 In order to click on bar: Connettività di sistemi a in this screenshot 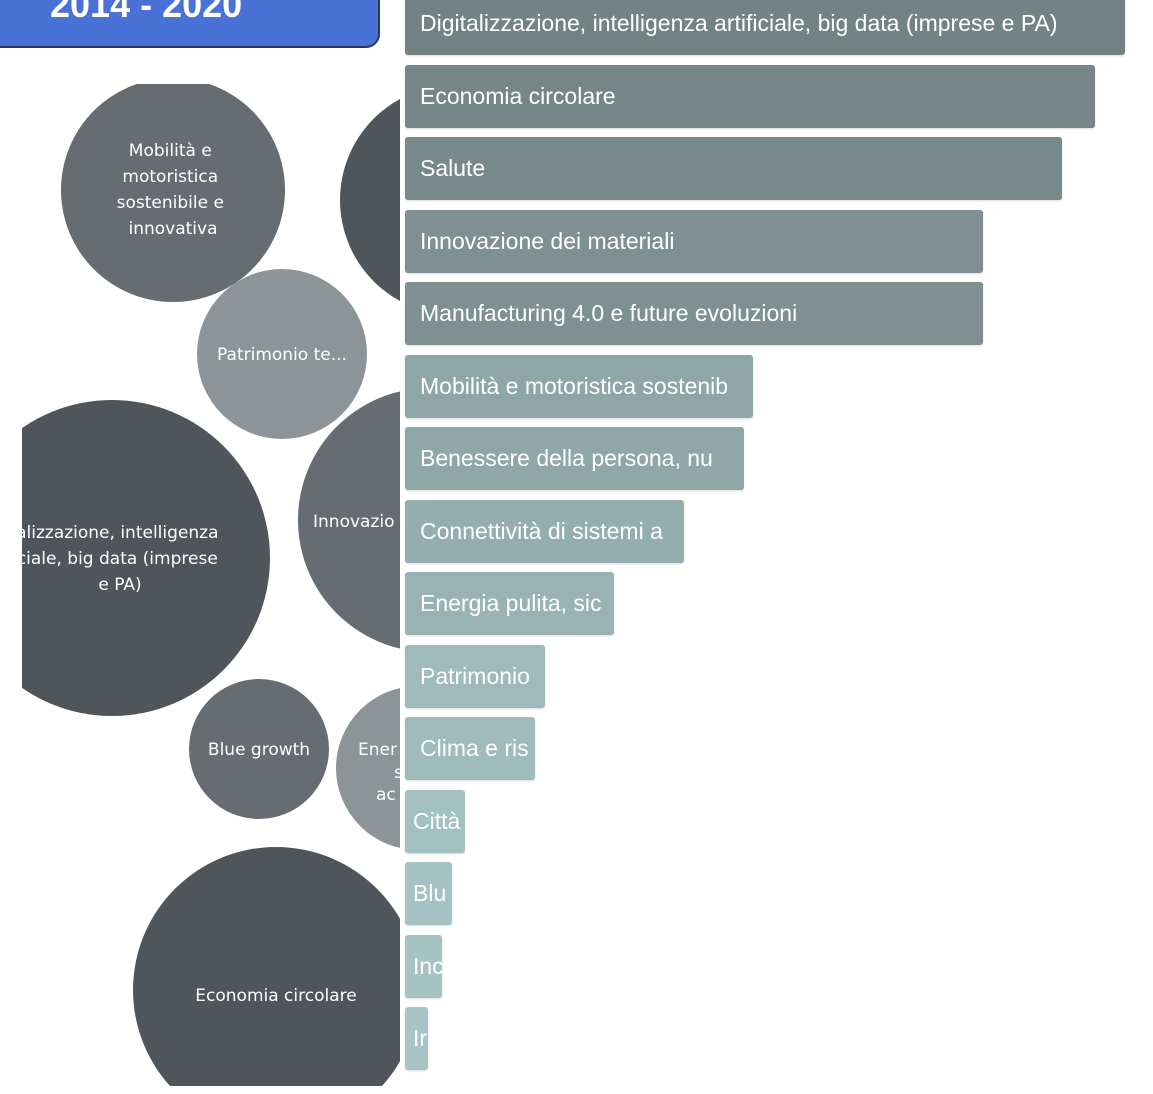, I will do `click(544, 531)`.